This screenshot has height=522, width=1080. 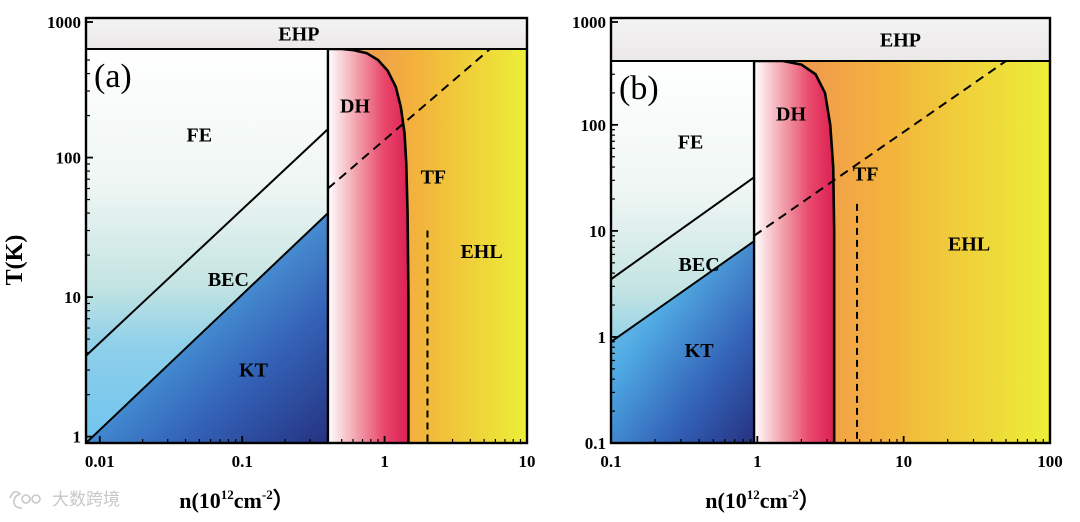 I want to click on x-axis-title-b: n(1012cm-2）, so click(x=763, y=500).